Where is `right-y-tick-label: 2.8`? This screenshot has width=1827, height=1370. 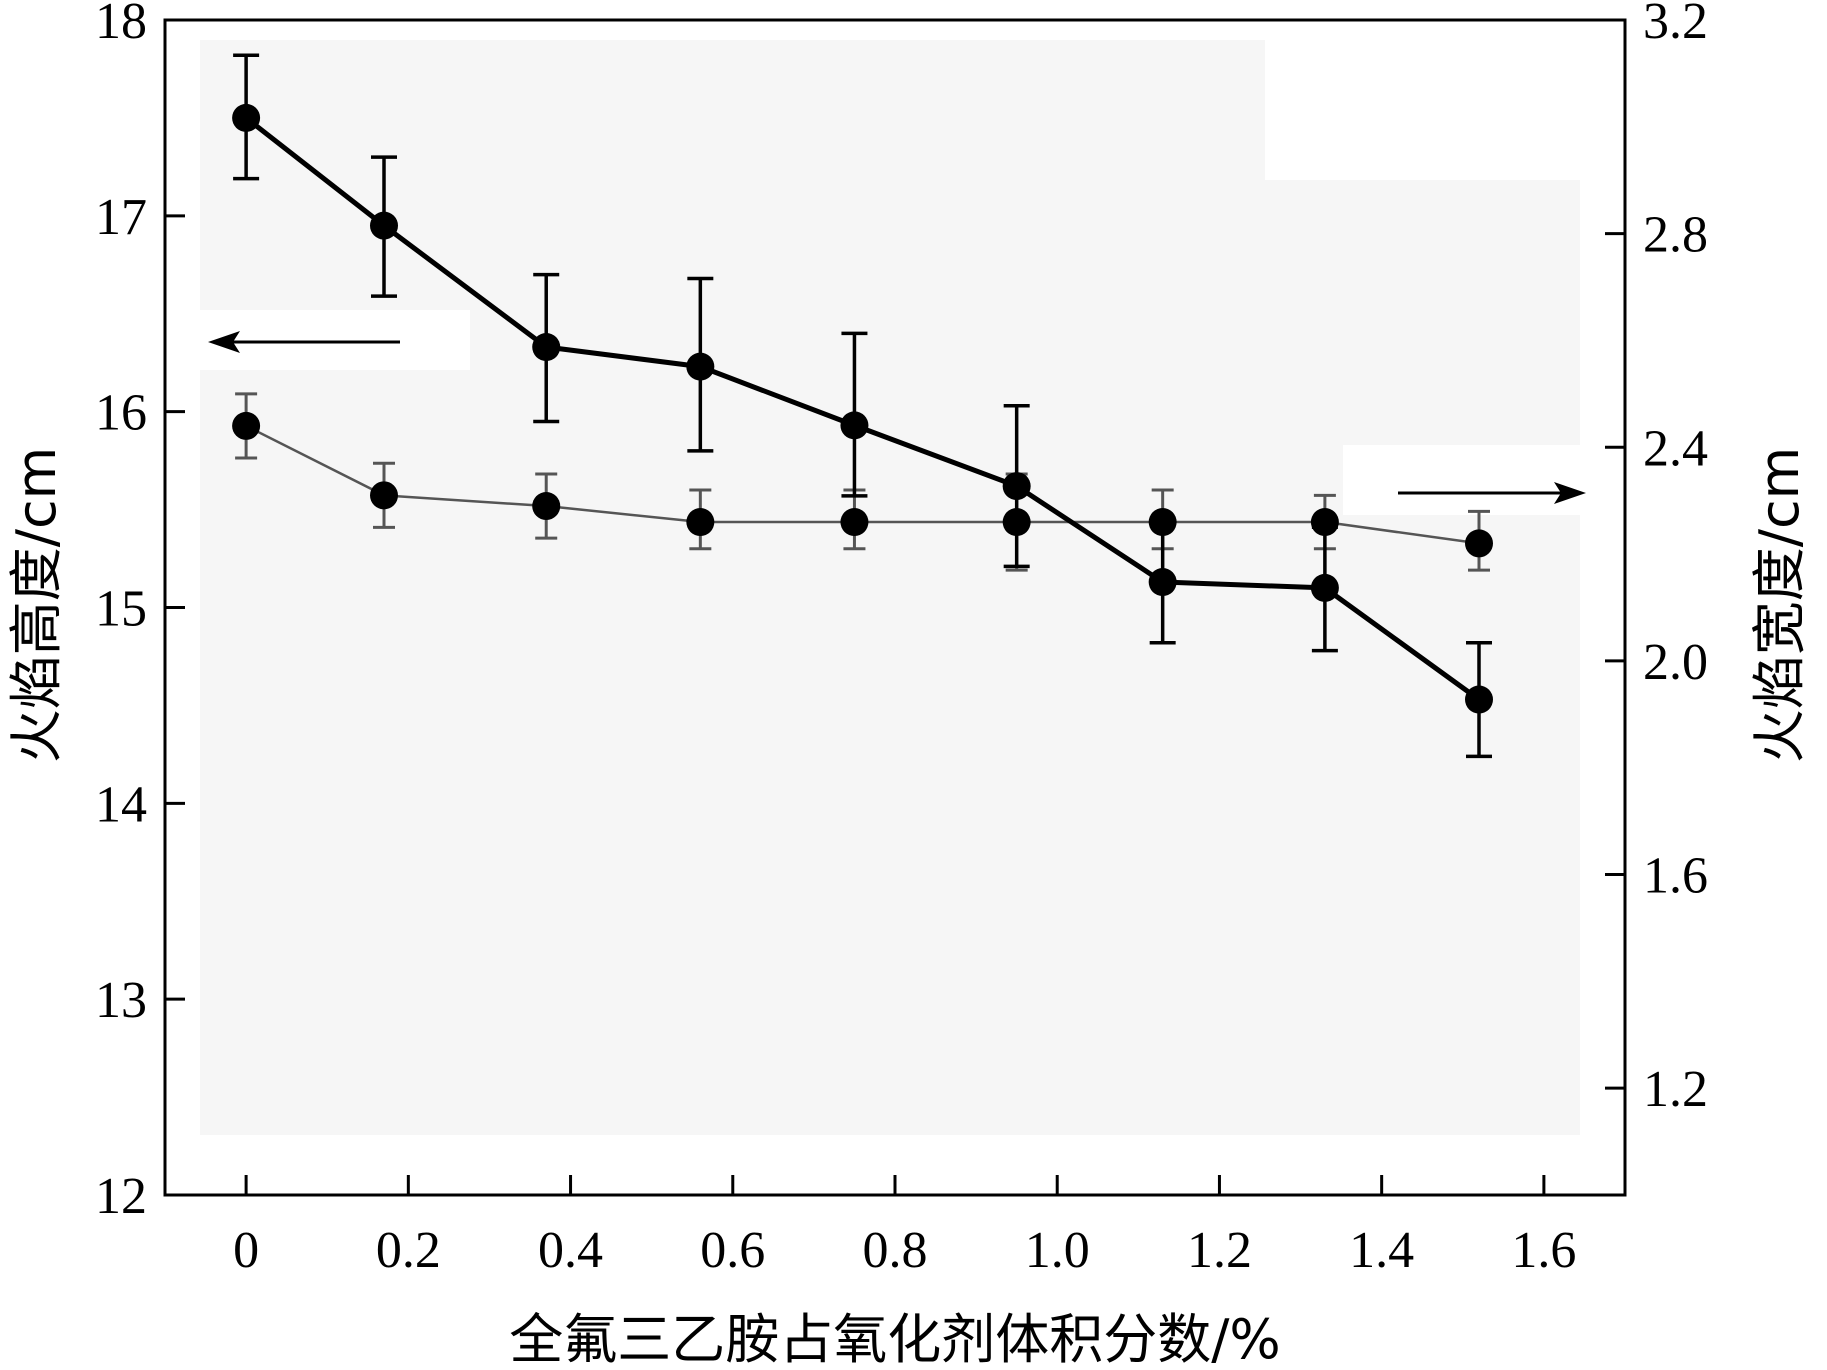
right-y-tick-label: 2.8 is located at coordinates (1675, 235).